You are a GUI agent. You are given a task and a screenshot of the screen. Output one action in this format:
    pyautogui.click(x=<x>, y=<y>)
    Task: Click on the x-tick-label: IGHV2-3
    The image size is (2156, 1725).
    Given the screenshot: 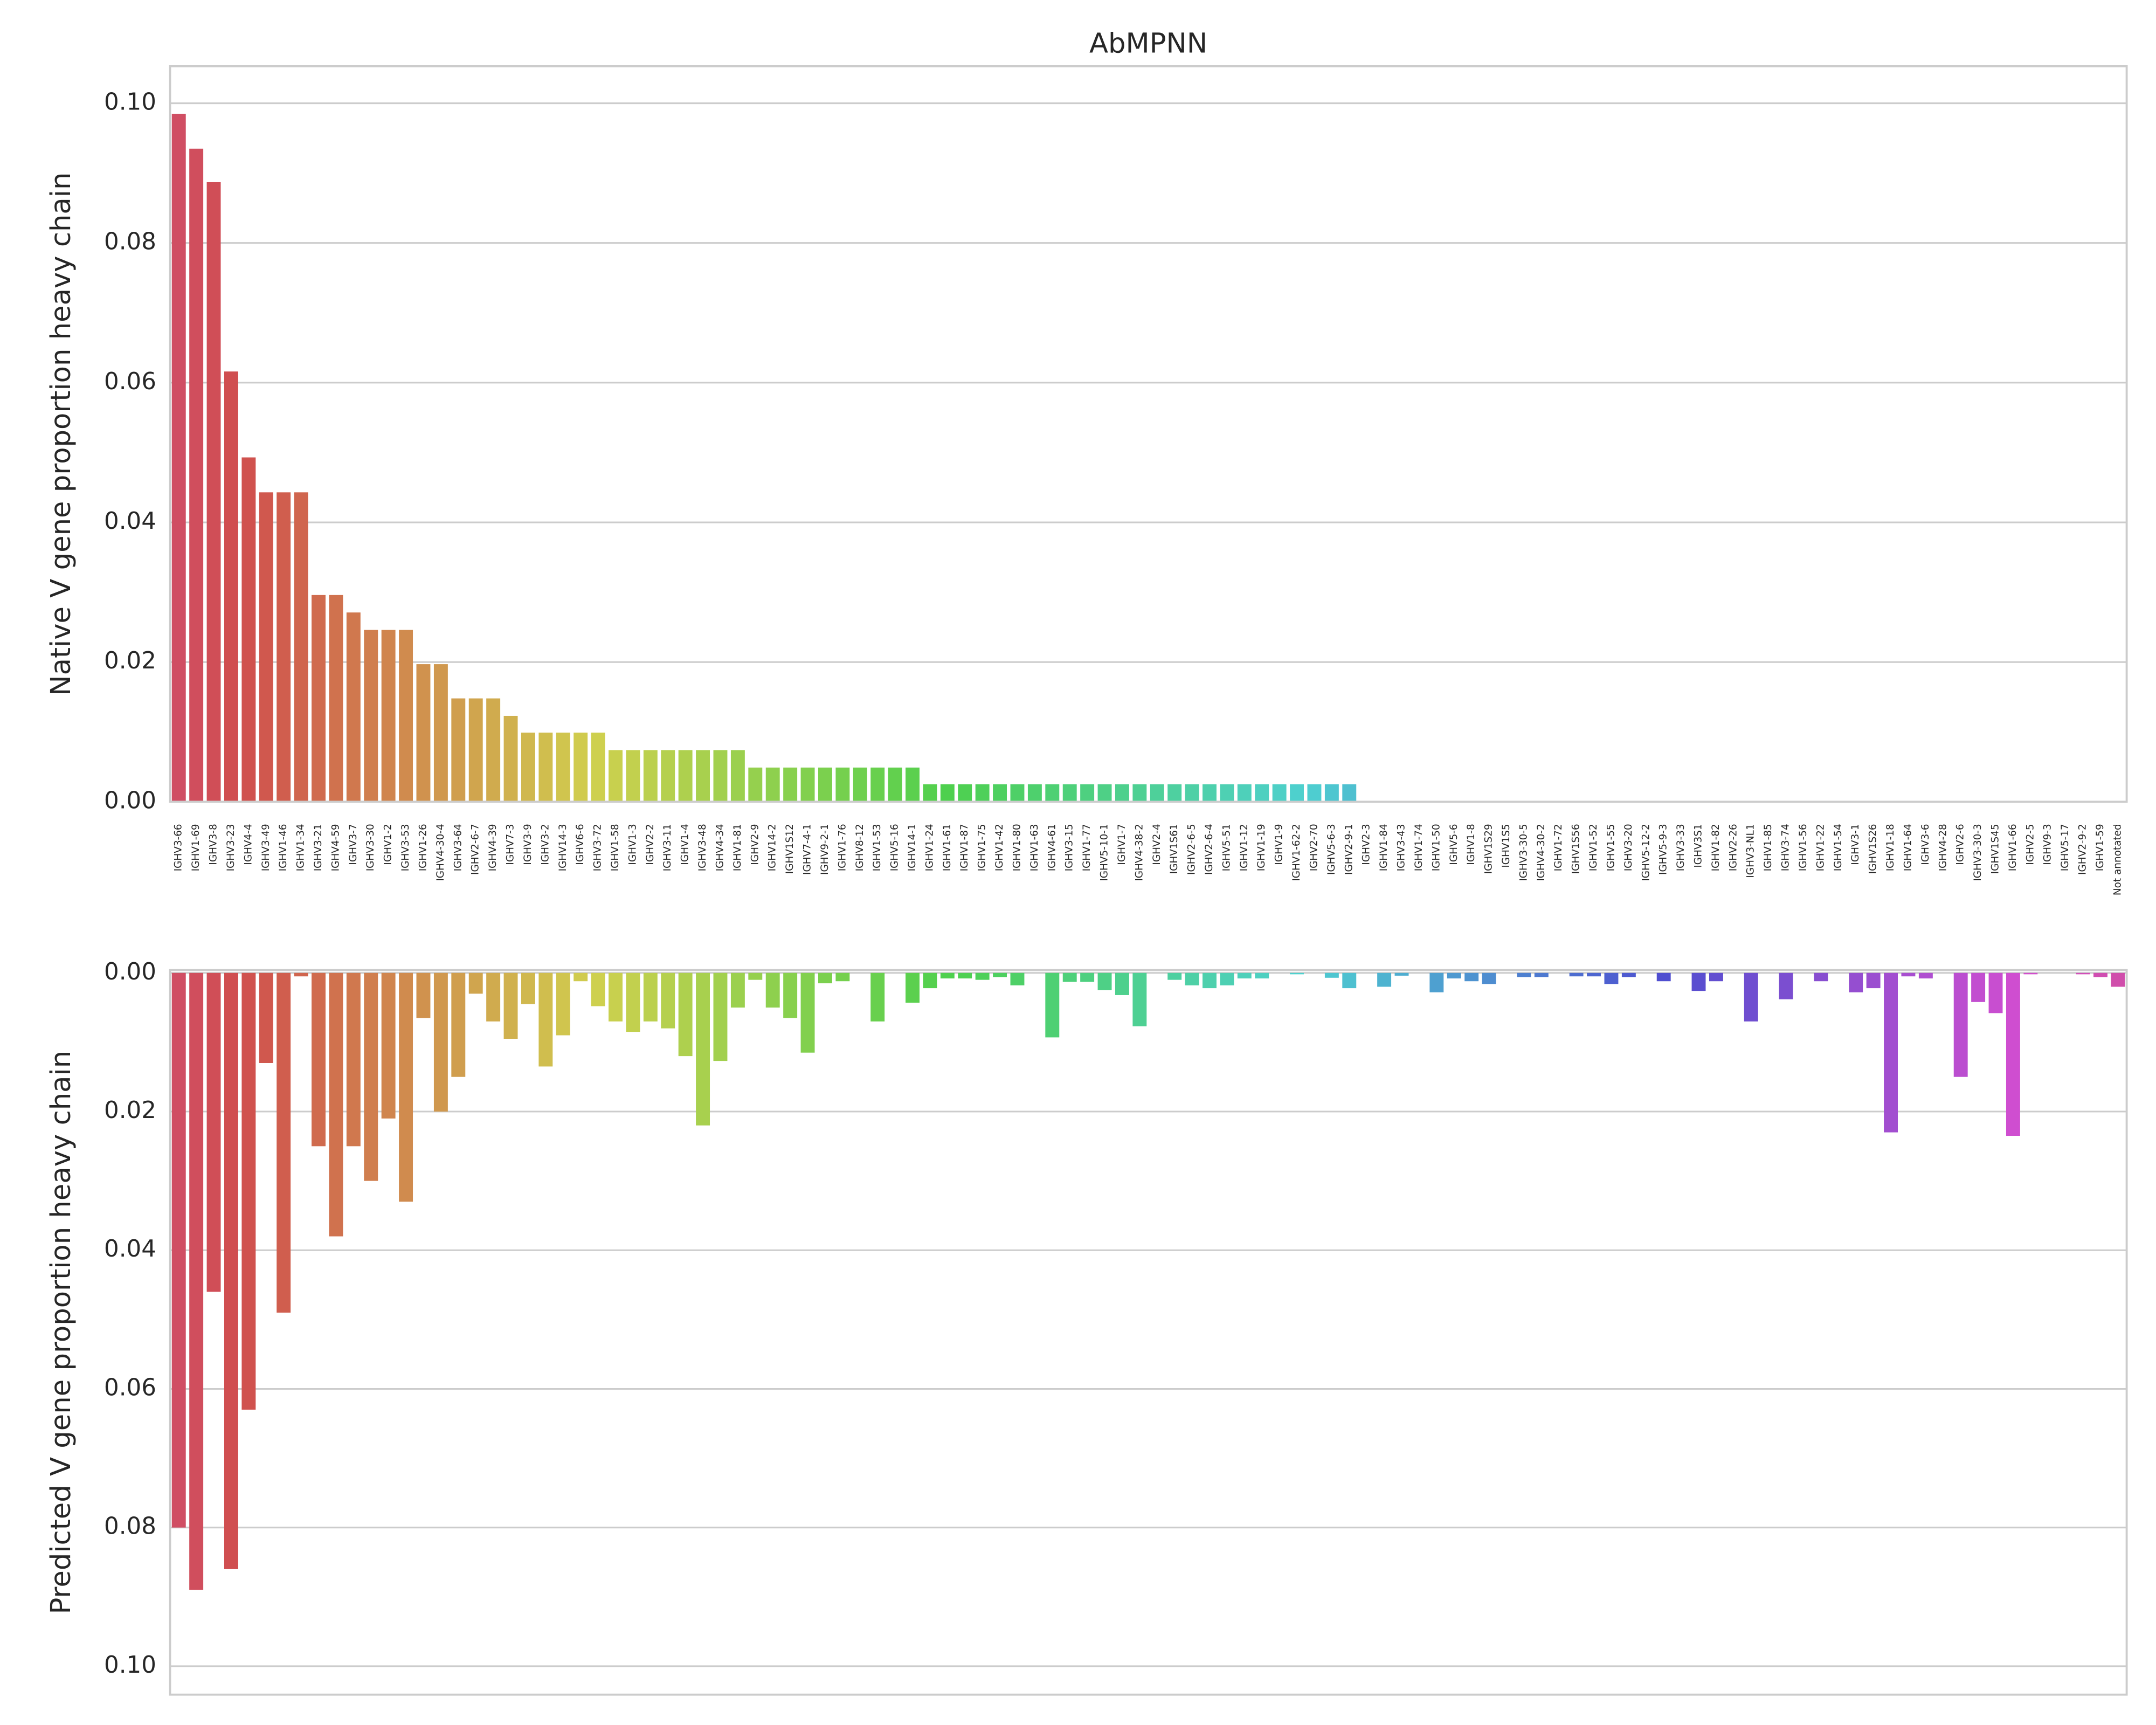 What is the action you would take?
    pyautogui.click(x=1367, y=844)
    